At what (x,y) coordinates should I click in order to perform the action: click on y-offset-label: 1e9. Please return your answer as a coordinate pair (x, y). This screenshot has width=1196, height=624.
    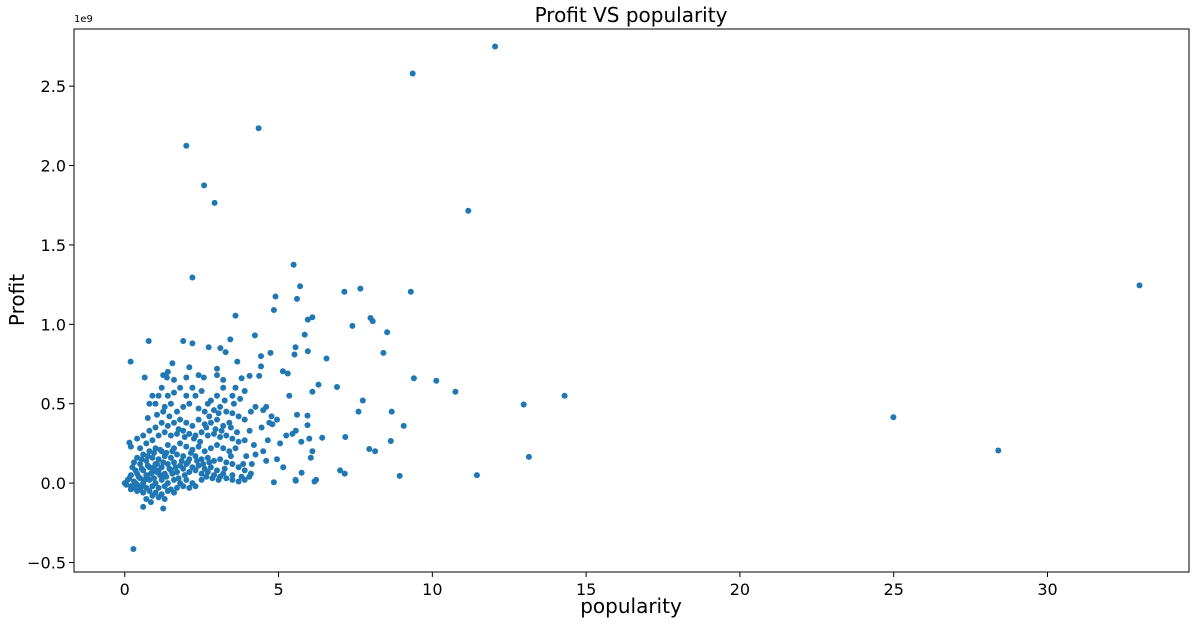
    Looking at the image, I should click on (83, 19).